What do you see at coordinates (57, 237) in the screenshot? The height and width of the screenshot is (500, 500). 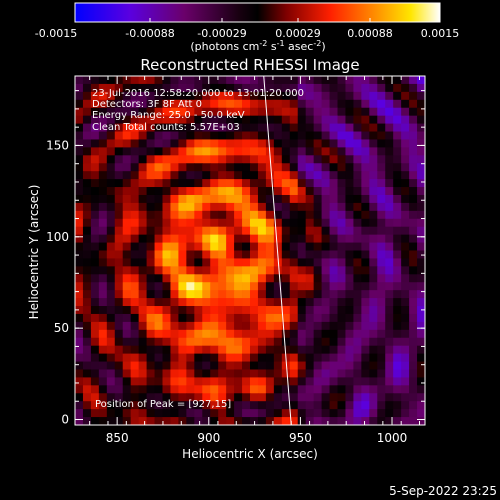 I see `y-tick-label: 100` at bounding box center [57, 237].